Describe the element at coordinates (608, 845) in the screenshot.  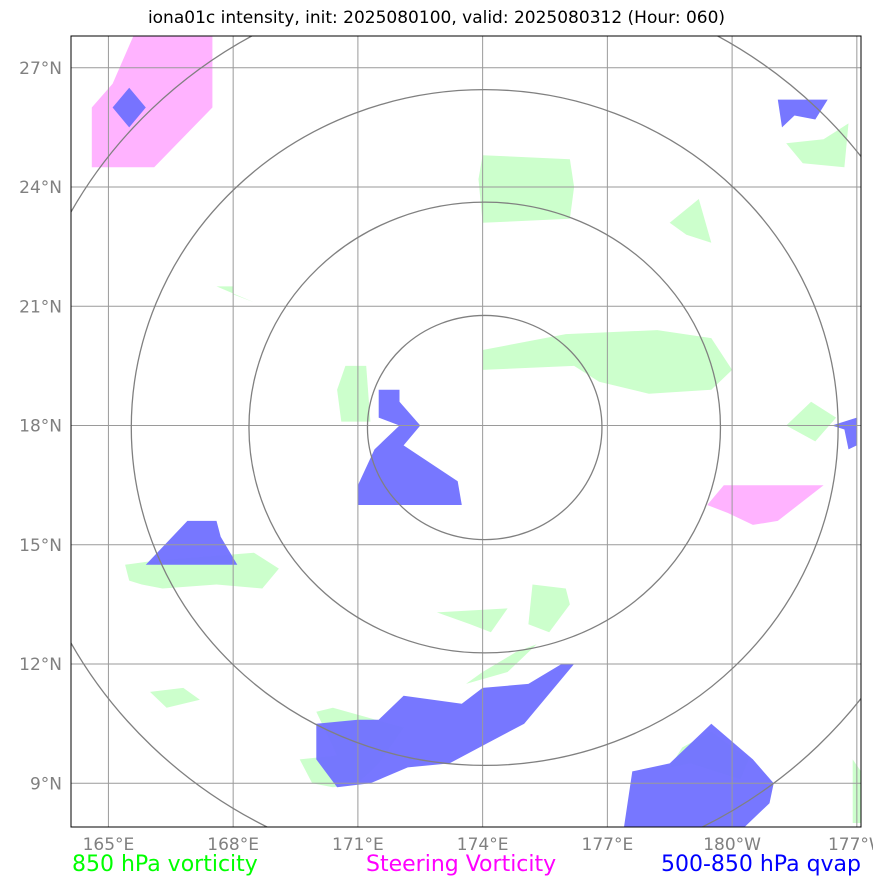
I see `lon-tick-label: 177°E` at that location.